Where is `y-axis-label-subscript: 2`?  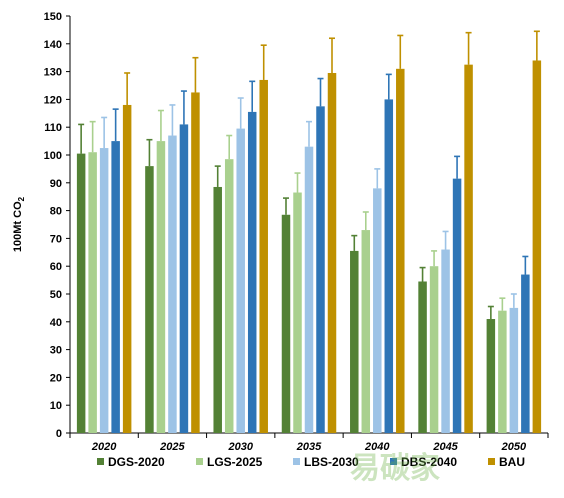
y-axis-label-subscript: 2 is located at coordinates (21, 198).